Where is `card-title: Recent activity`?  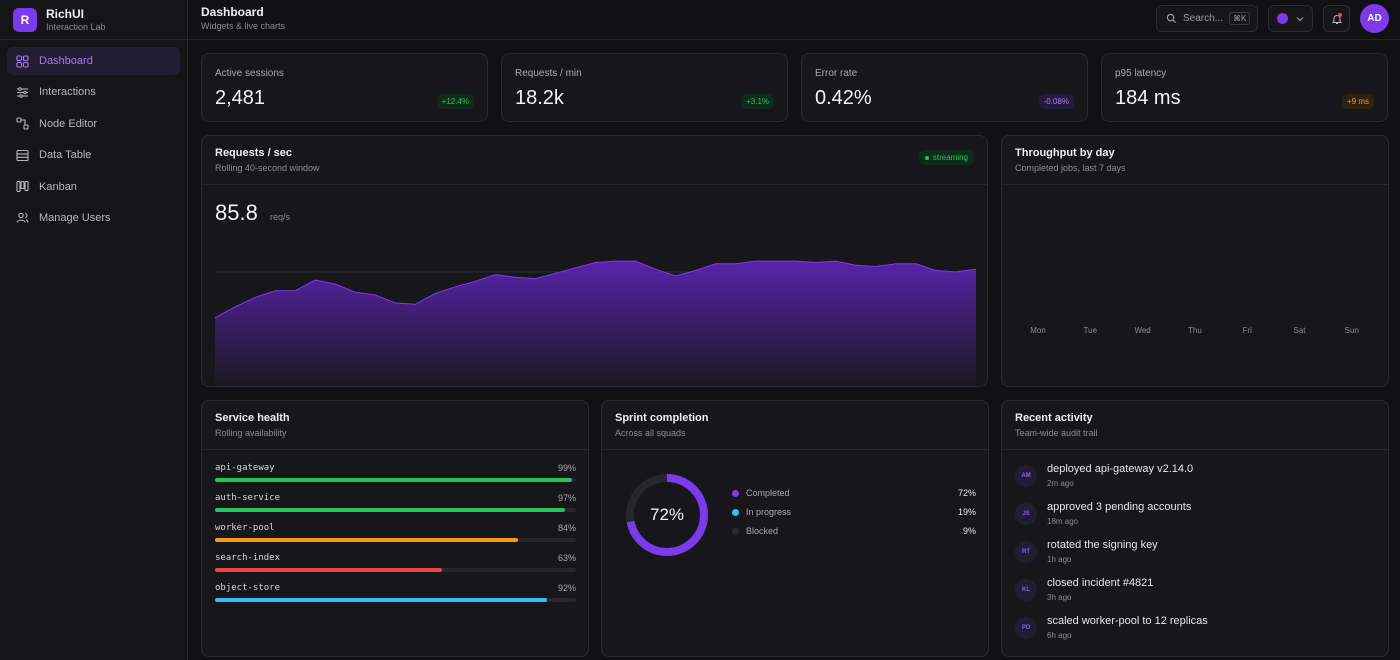
card-title: Recent activity is located at coordinates (1054, 418).